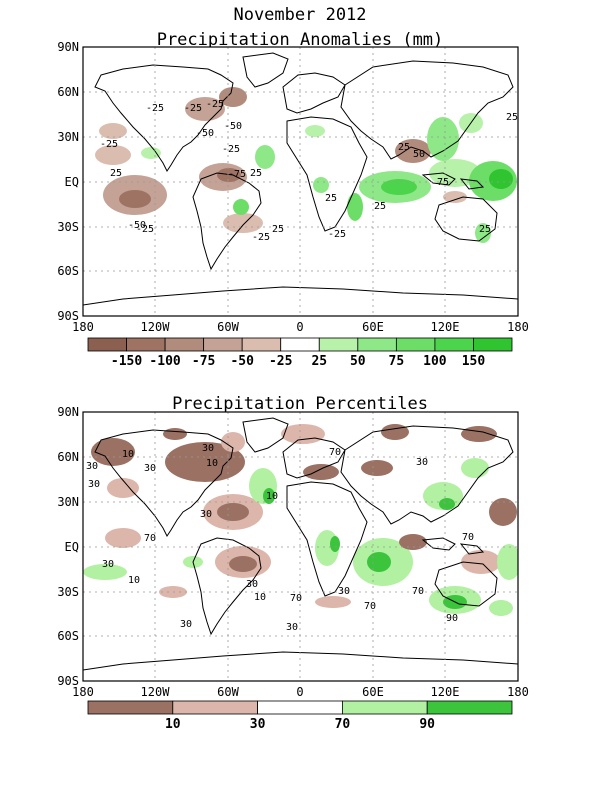 The image size is (600, 800). I want to click on lon-tick: 60E, so click(373, 327).